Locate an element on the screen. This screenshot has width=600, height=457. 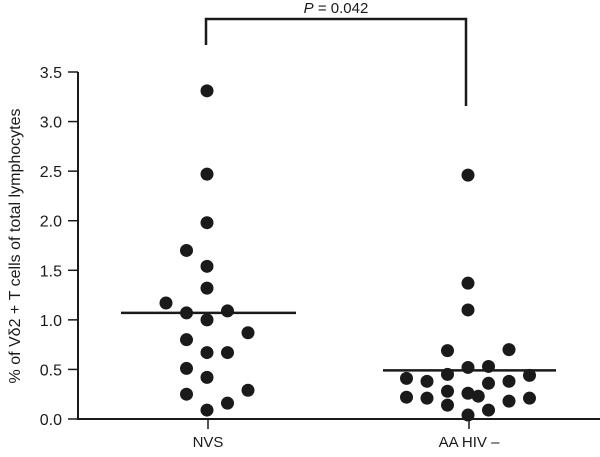
y-tick-label: 0.5 is located at coordinates (51, 370).